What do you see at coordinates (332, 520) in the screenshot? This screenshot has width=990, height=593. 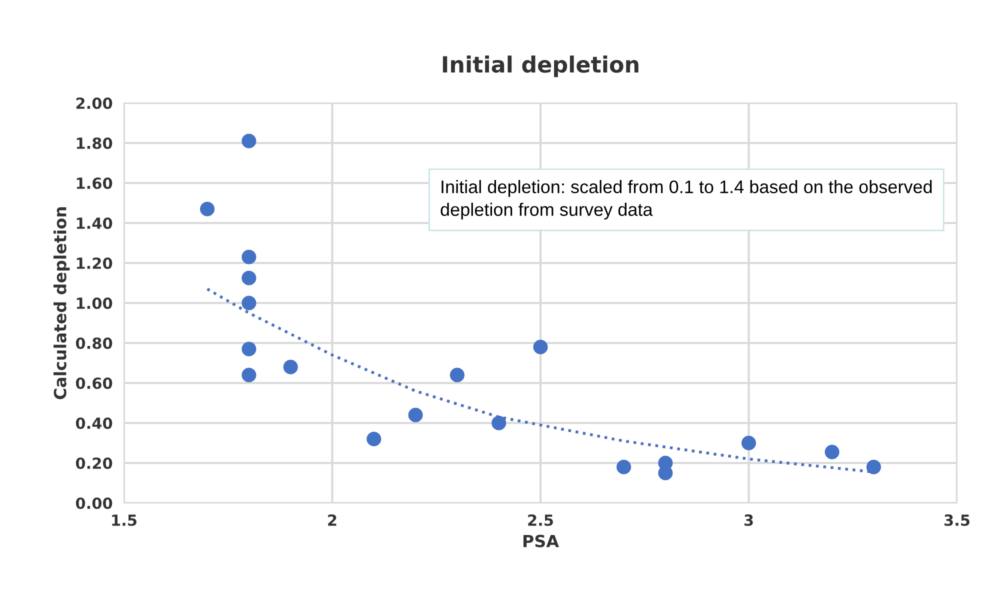 I see `x-tick-label: 2` at bounding box center [332, 520].